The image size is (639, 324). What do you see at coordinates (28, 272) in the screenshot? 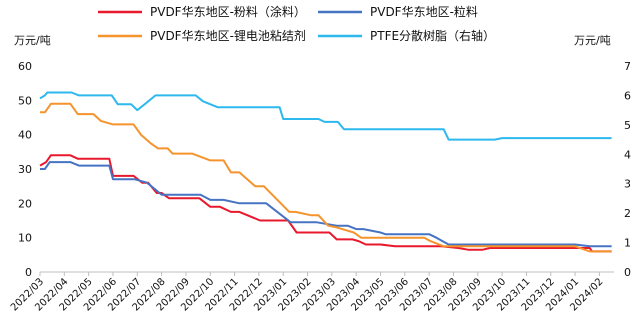
I see `y-left-tick-label: 0` at bounding box center [28, 272].